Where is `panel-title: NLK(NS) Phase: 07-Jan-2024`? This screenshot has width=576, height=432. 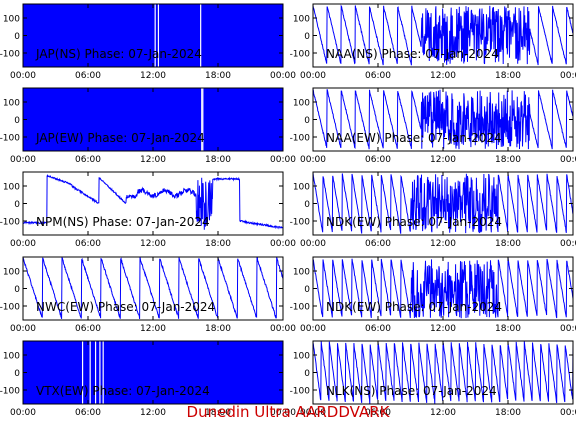 panel-title: NLK(NS) Phase: 07-Jan-2024 is located at coordinates (411, 391).